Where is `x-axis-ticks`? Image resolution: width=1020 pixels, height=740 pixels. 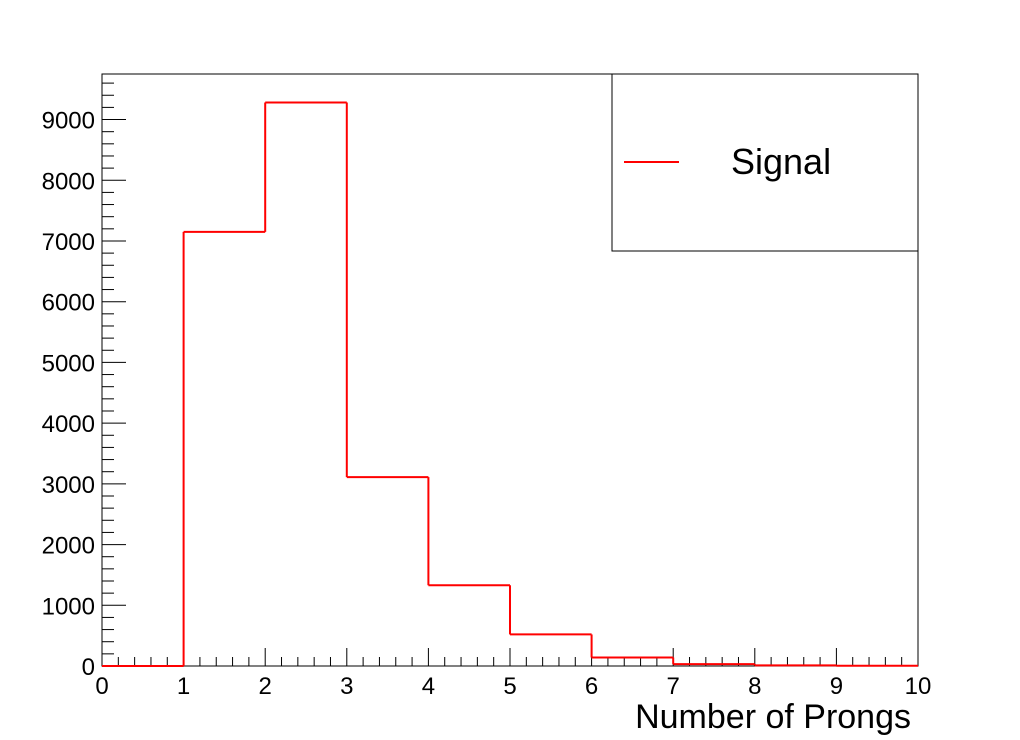 x-axis-ticks is located at coordinates (510, 657).